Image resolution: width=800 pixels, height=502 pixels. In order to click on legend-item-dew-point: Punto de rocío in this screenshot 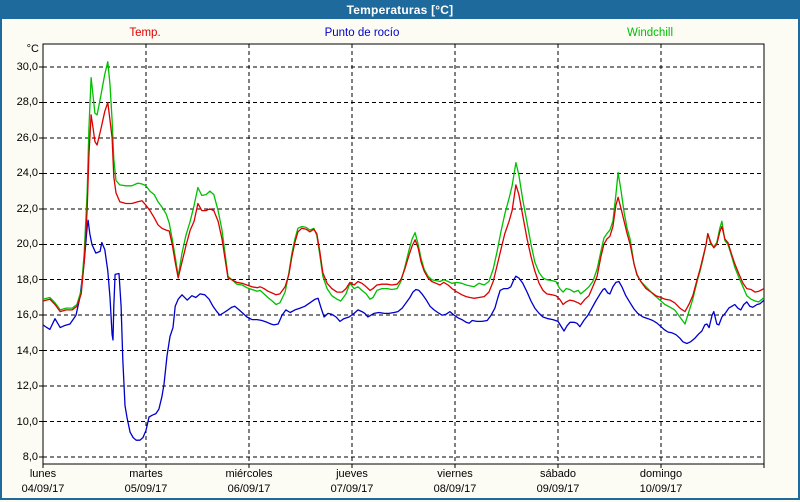, I will do `click(362, 33)`.